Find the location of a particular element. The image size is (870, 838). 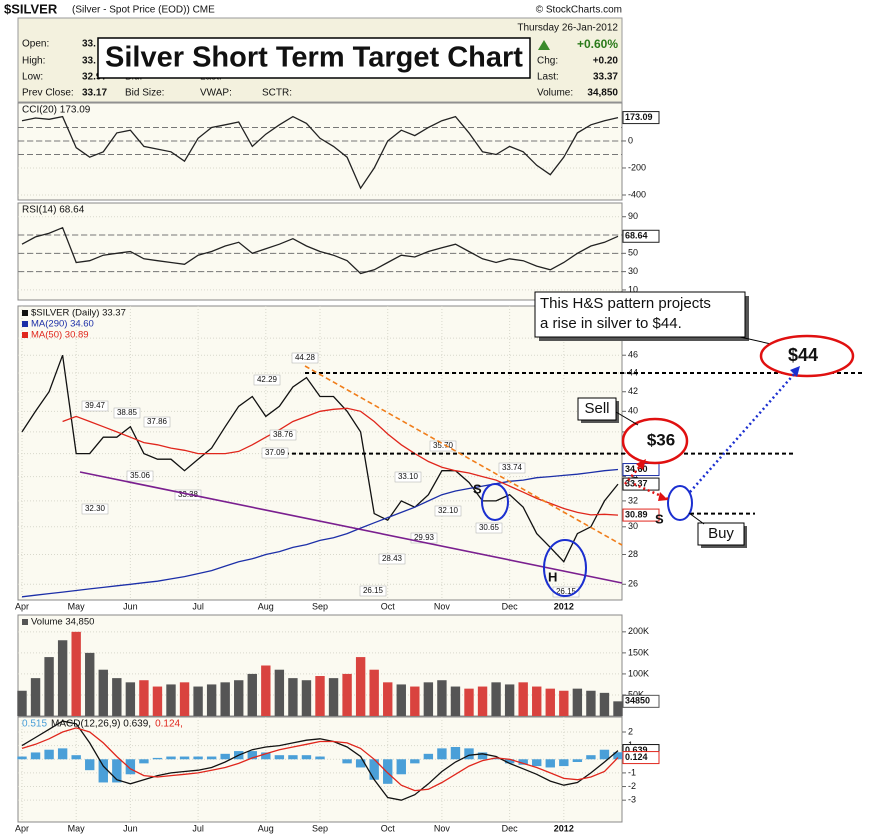

legend-label: MACD(12,26,9) 0.639, is located at coordinates (101, 724).